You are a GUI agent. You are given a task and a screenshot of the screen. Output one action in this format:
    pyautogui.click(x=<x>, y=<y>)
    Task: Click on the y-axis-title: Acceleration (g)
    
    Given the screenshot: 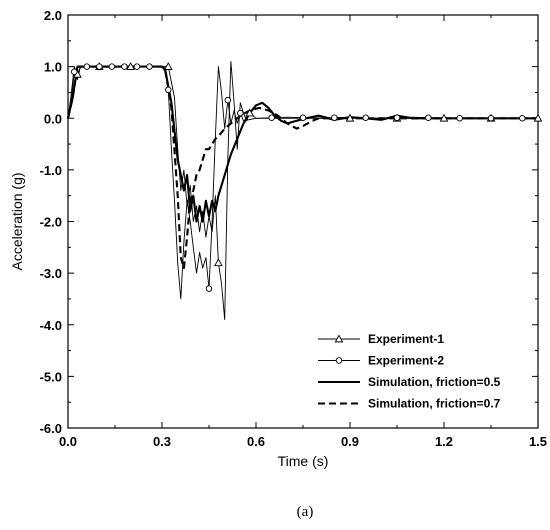 What is the action you would take?
    pyautogui.click(x=17, y=221)
    